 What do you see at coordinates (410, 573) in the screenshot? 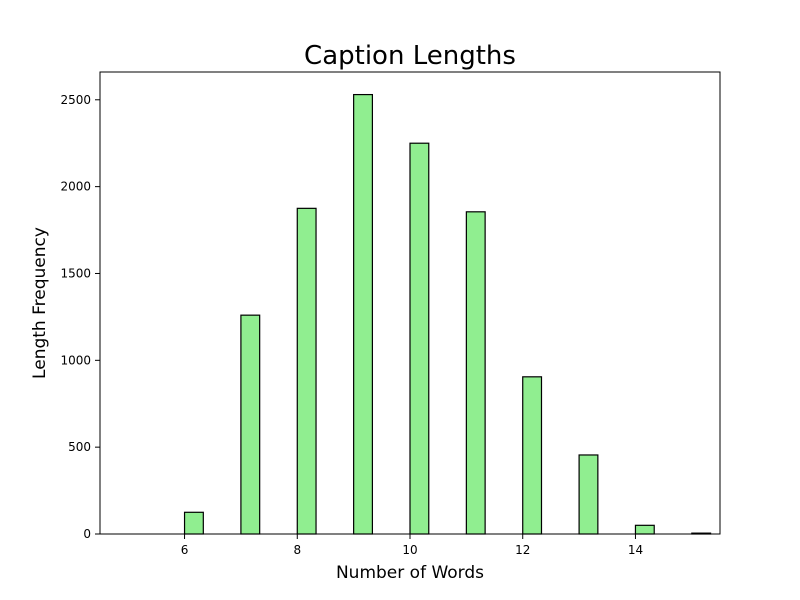
I see `x-axis-label: Number of Words` at bounding box center [410, 573].